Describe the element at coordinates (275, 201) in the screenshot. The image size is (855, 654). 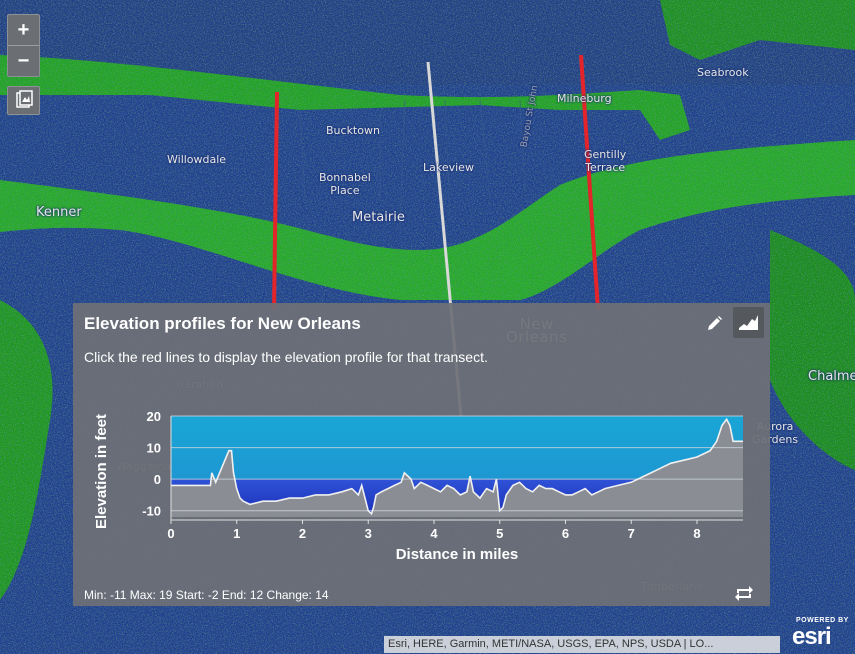
I see `transect-line-west` at that location.